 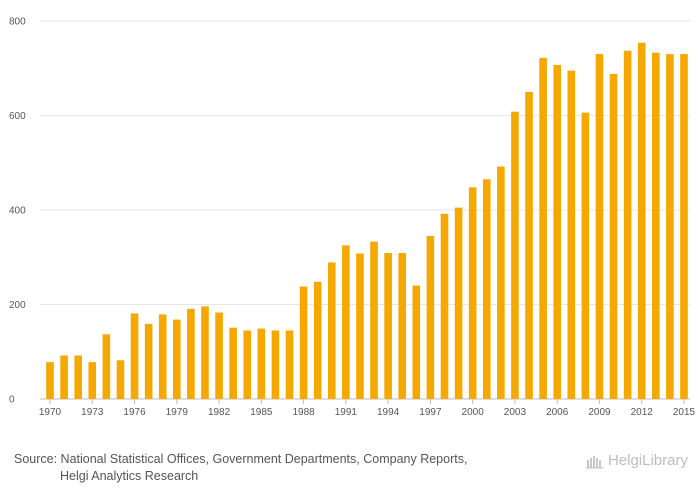 I want to click on y-tick-label: 0, so click(x=12, y=400).